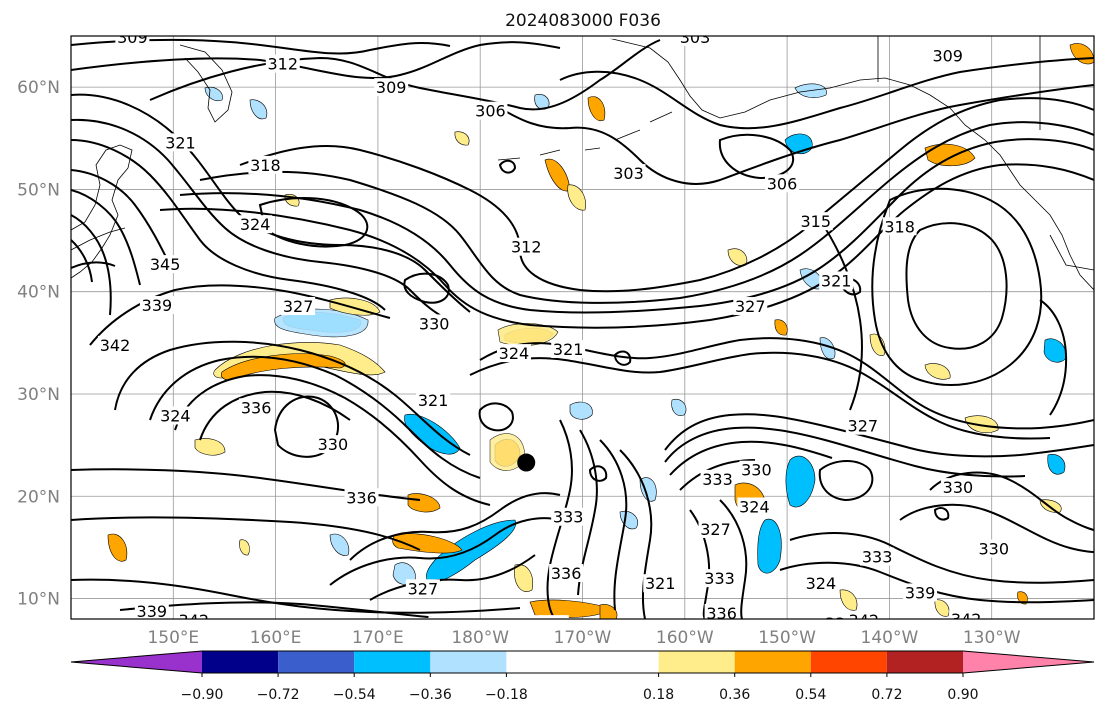  Describe the element at coordinates (98, 239) in the screenshot. I see `coastline-japan` at that location.